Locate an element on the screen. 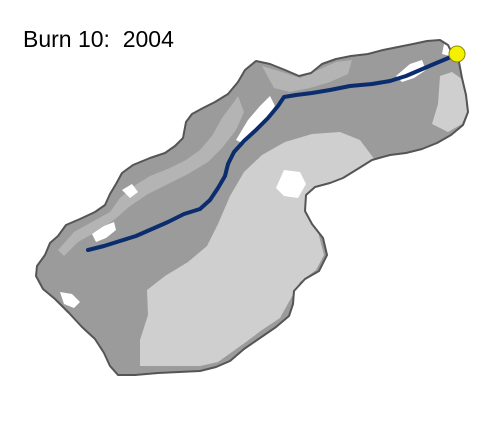 The image size is (497, 425). outlet-point is located at coordinates (457, 54).